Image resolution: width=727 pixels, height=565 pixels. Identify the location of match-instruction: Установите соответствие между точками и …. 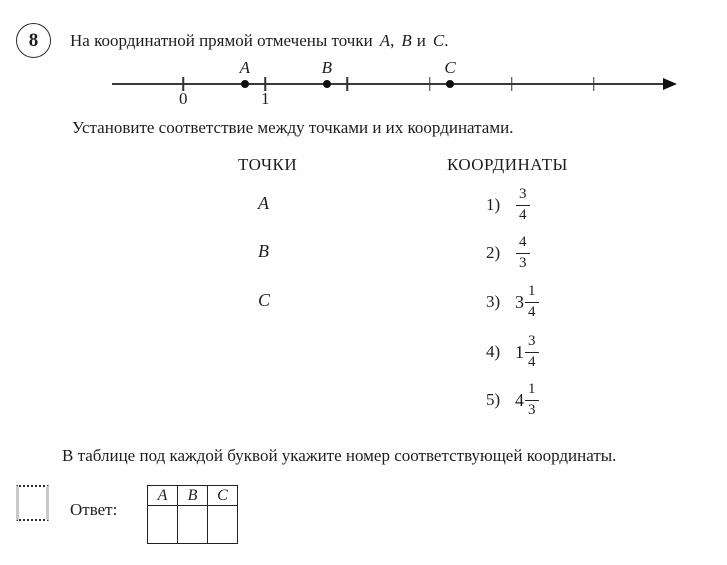
(293, 127).